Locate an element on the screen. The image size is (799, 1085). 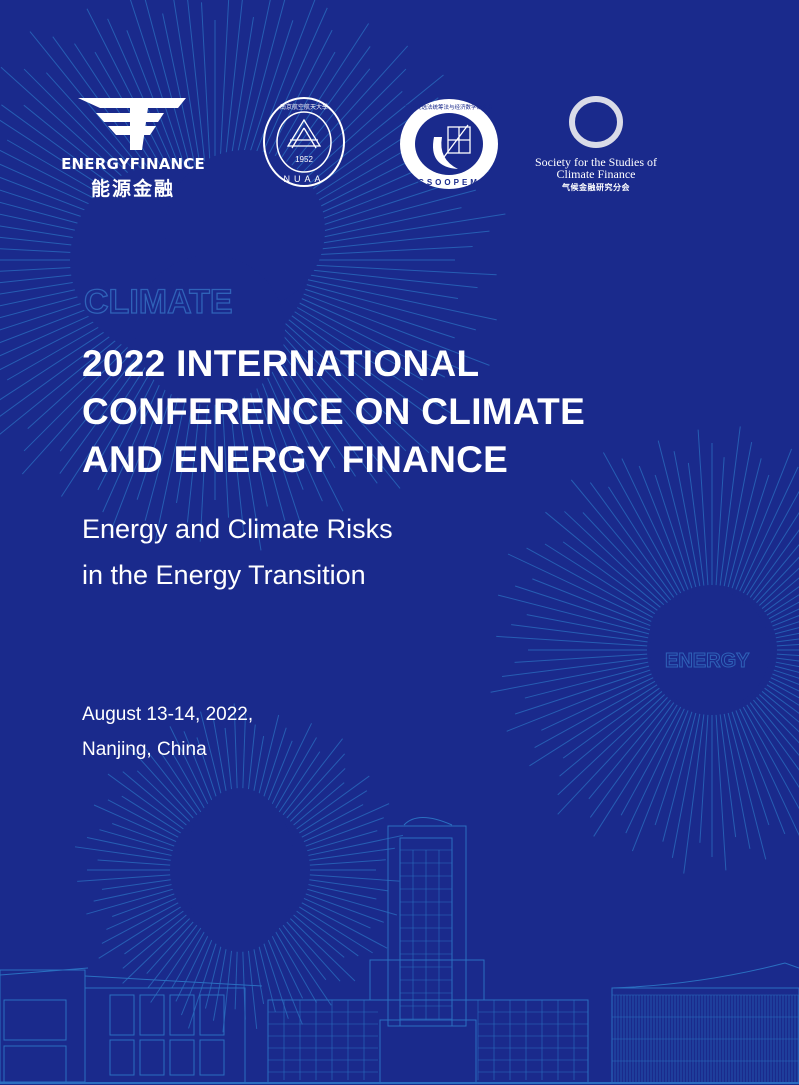
nuaa-seal: 1952 NUAA 南京航空航天大學 is located at coordinates (304, 142).